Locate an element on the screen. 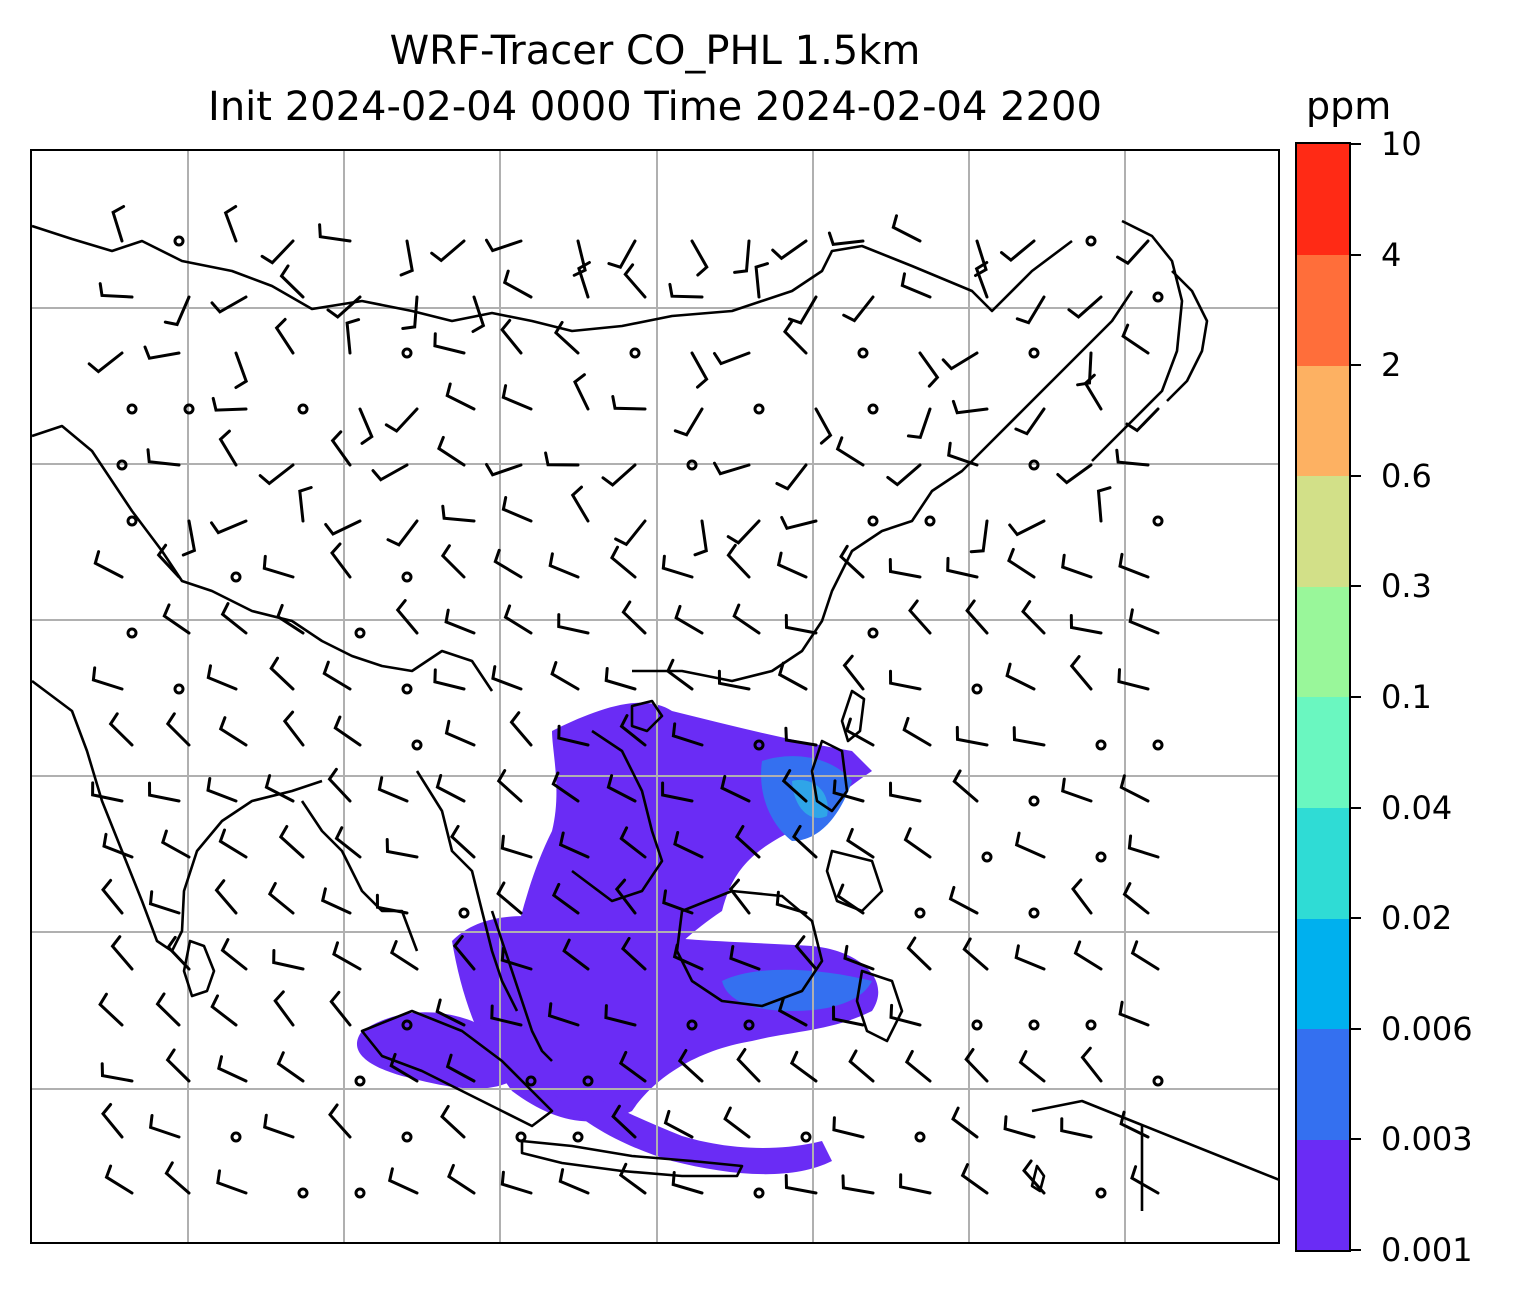  java is located at coordinates (632, 1158).